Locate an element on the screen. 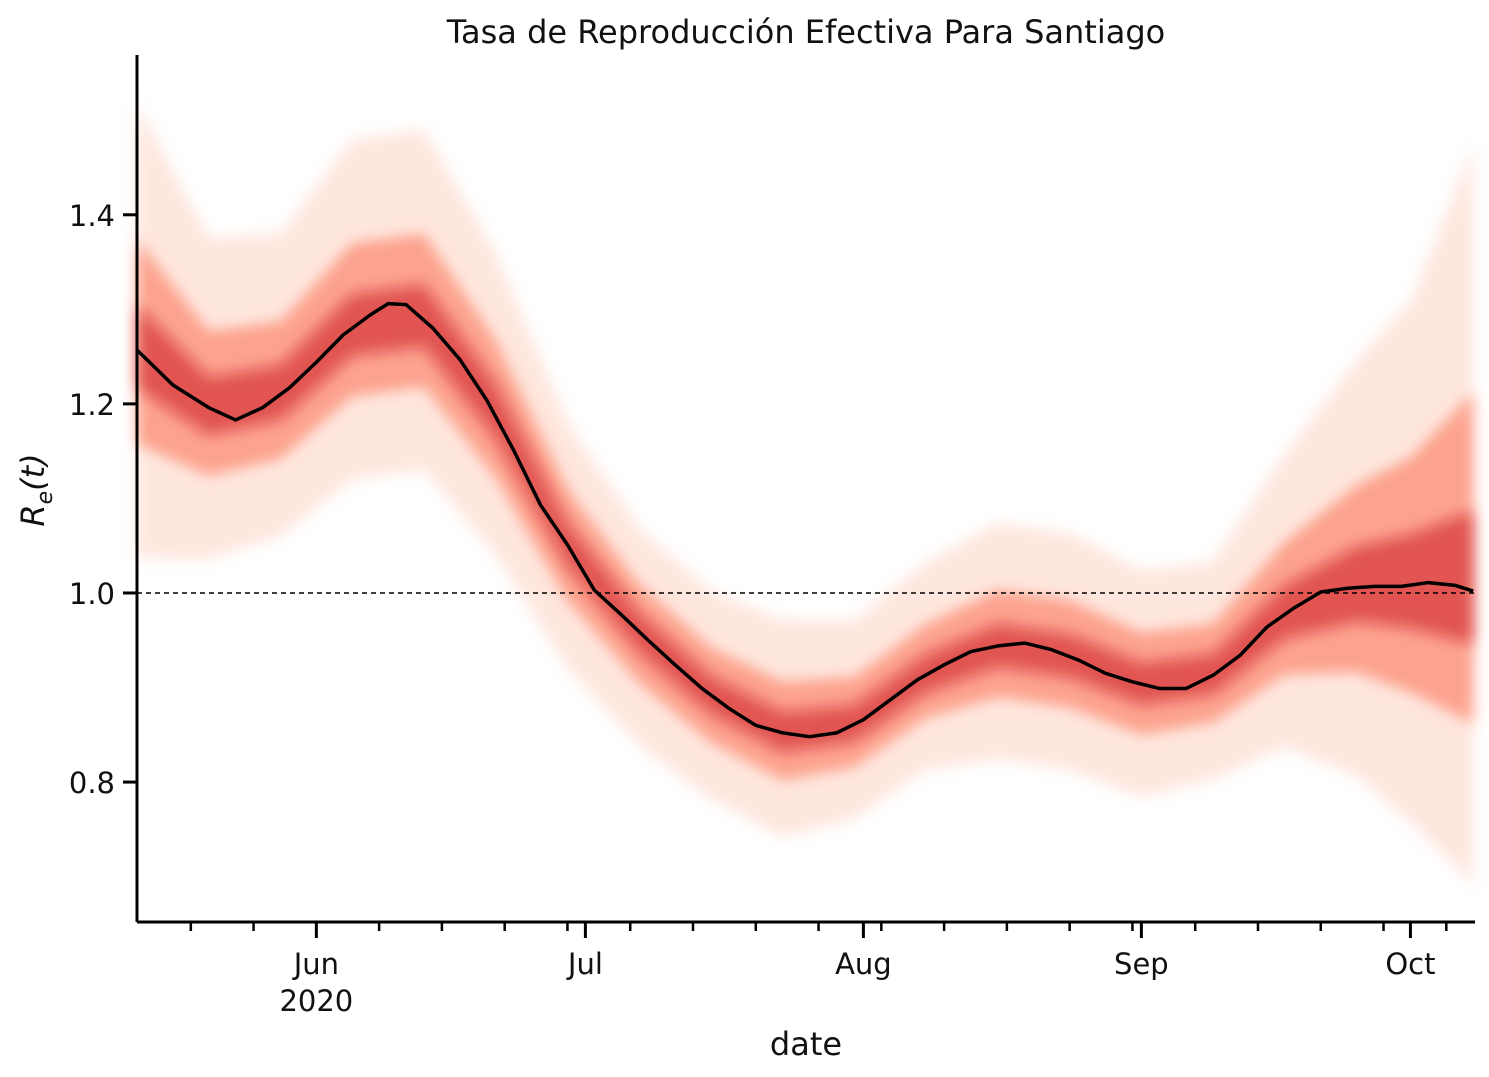 This screenshot has height=1077, width=1489. y-label-base: R is located at coordinates (33, 515).